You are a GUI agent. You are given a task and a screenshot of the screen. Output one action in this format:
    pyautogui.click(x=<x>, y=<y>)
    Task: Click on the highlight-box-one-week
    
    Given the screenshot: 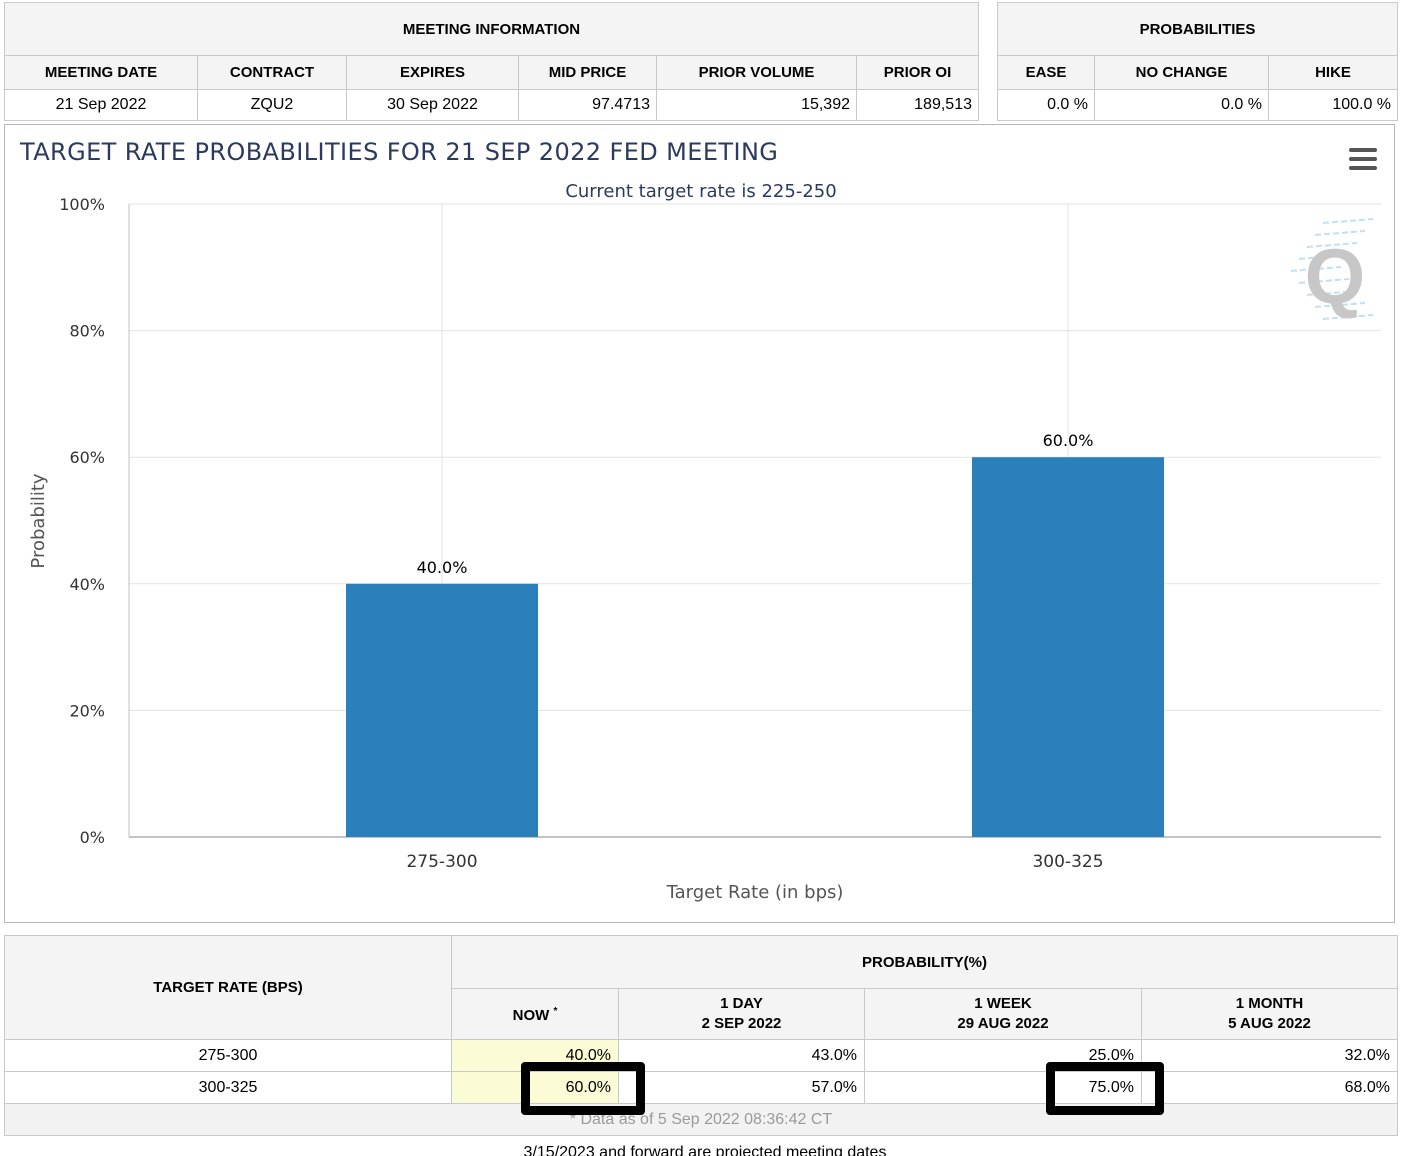 What is the action you would take?
    pyautogui.click(x=1105, y=1088)
    